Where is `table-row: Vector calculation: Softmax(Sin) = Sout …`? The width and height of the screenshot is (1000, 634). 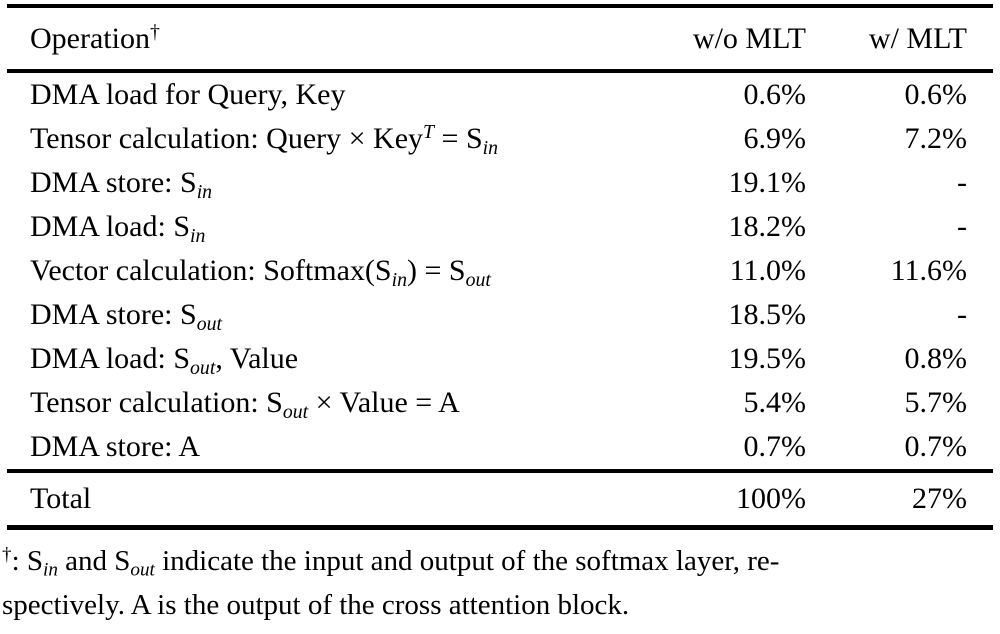
table-row: Vector calculation: Softmax(Sin) = Sout … is located at coordinates (500, 271).